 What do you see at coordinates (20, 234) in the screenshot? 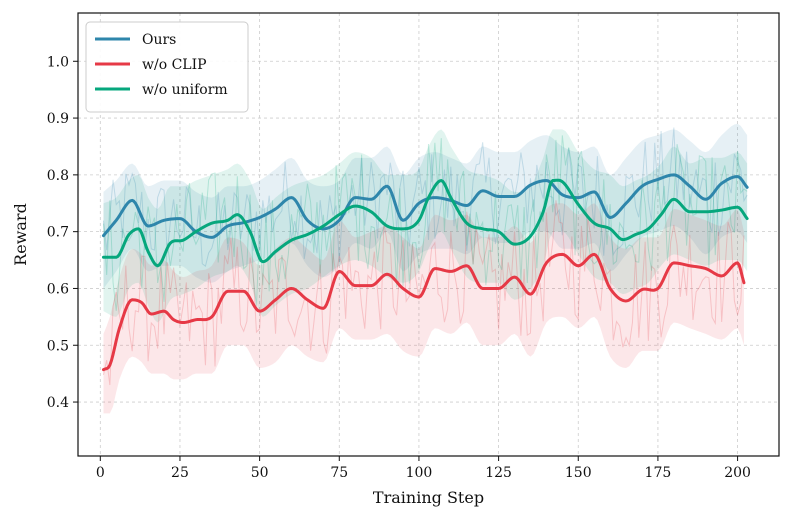
I see `y-axis-label: Reward` at bounding box center [20, 234].